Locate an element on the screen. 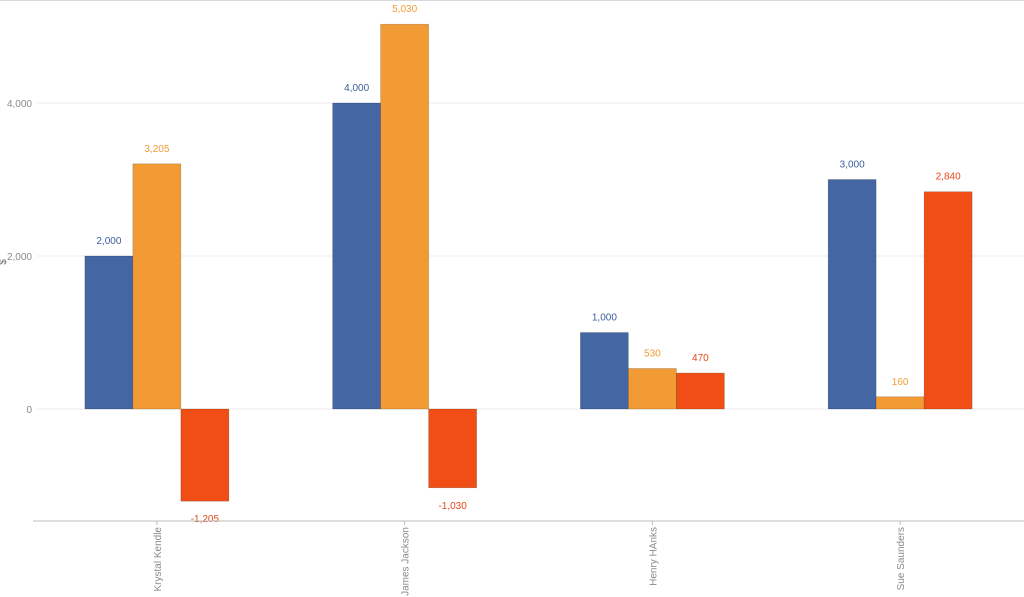  y-axis-ticks: 0 2,000 4,000 is located at coordinates (19, 257).